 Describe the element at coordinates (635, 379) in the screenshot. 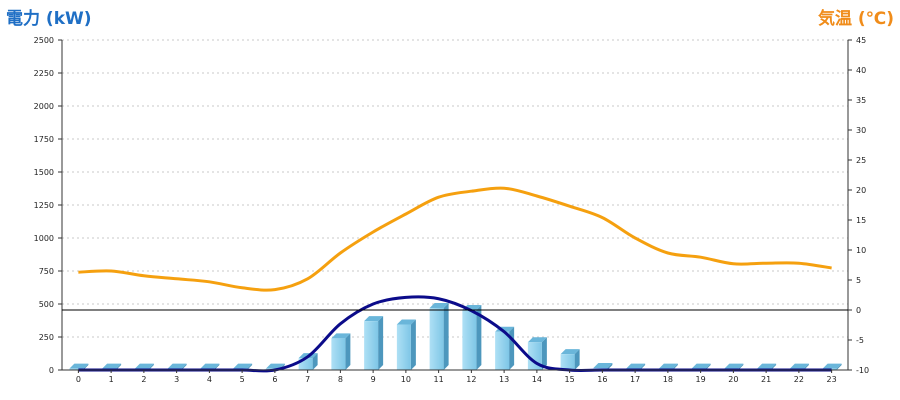

I see `x-tick-label: 17` at that location.